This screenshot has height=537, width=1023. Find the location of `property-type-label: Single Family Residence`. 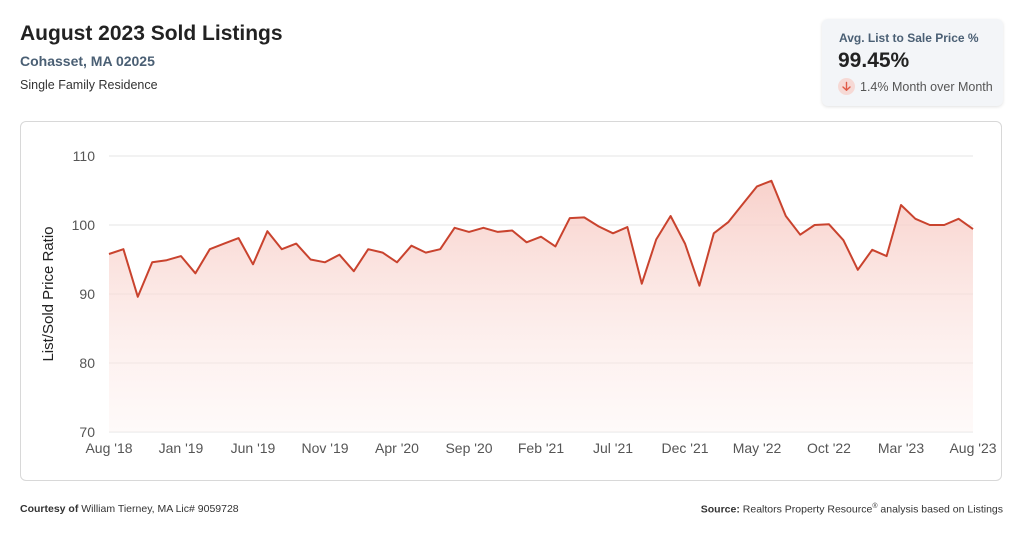

property-type-label: Single Family Residence is located at coordinates (89, 85).